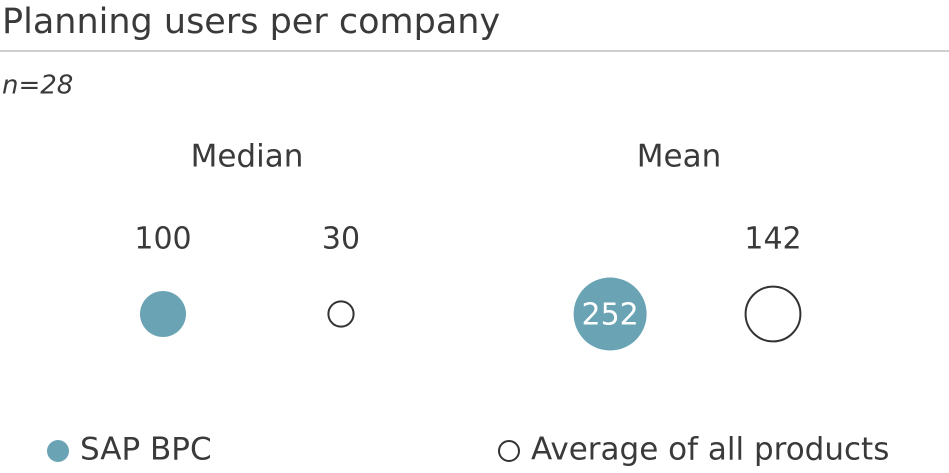 This screenshot has width=949, height=473. Describe the element at coordinates (247, 157) in the screenshot. I see `category-label: Median` at that location.